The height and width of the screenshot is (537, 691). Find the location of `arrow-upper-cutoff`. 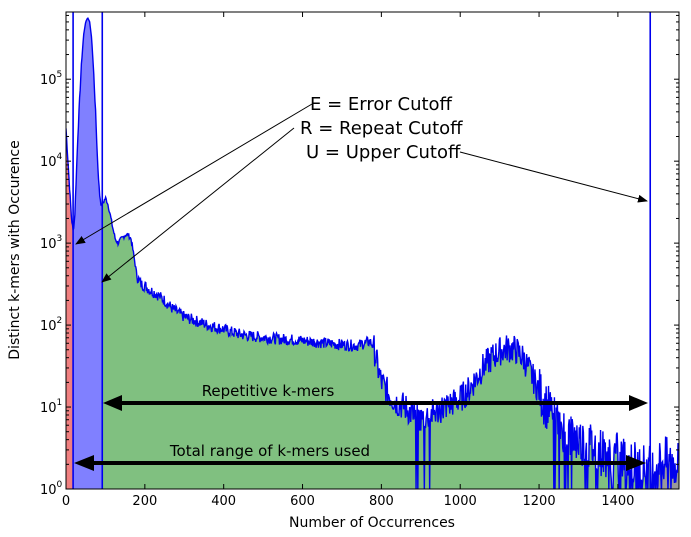

arrow-upper-cutoff is located at coordinates (553, 177).